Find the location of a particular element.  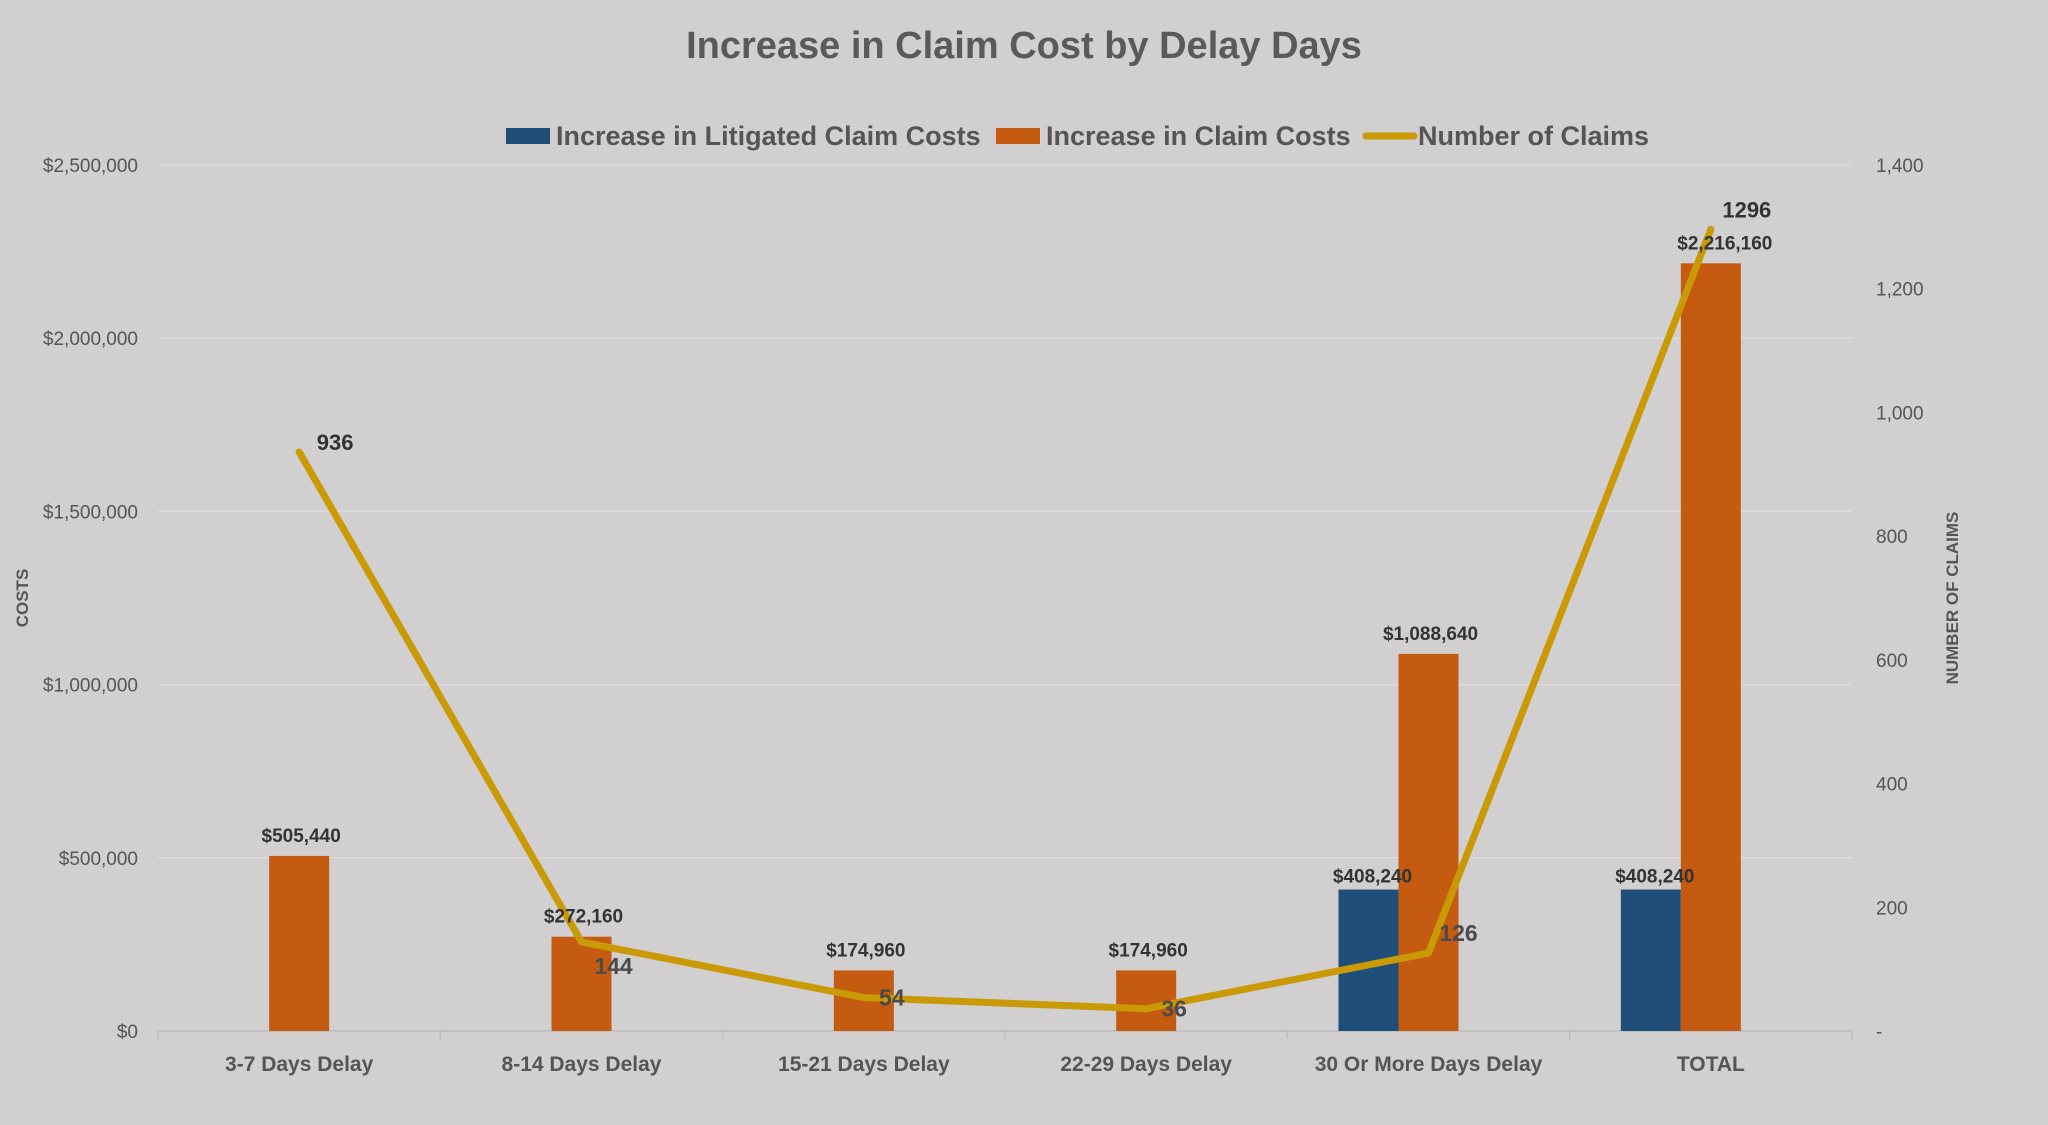

left-tick-label: $1,000,000 is located at coordinates (90, 686).